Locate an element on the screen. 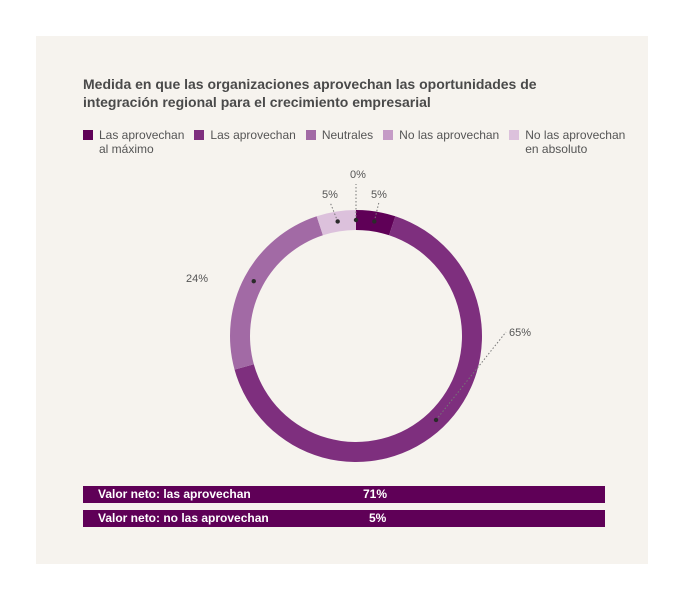 This screenshot has height=600, width=684. legend-label: Las aprovechan is located at coordinates (253, 135).